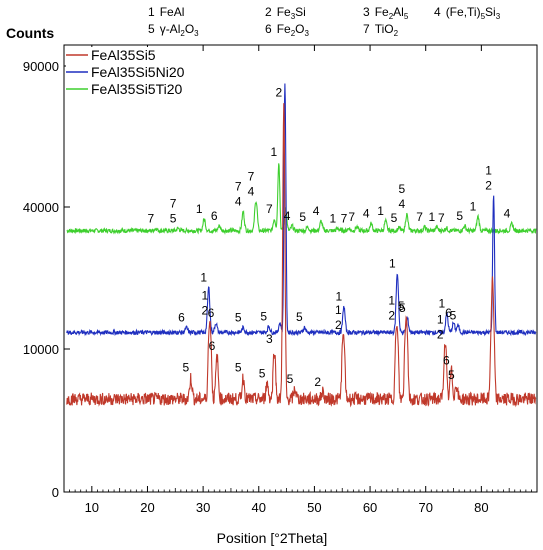 The width and height of the screenshot is (543, 550). I want to click on y-tick-label: 0, so click(55, 492).